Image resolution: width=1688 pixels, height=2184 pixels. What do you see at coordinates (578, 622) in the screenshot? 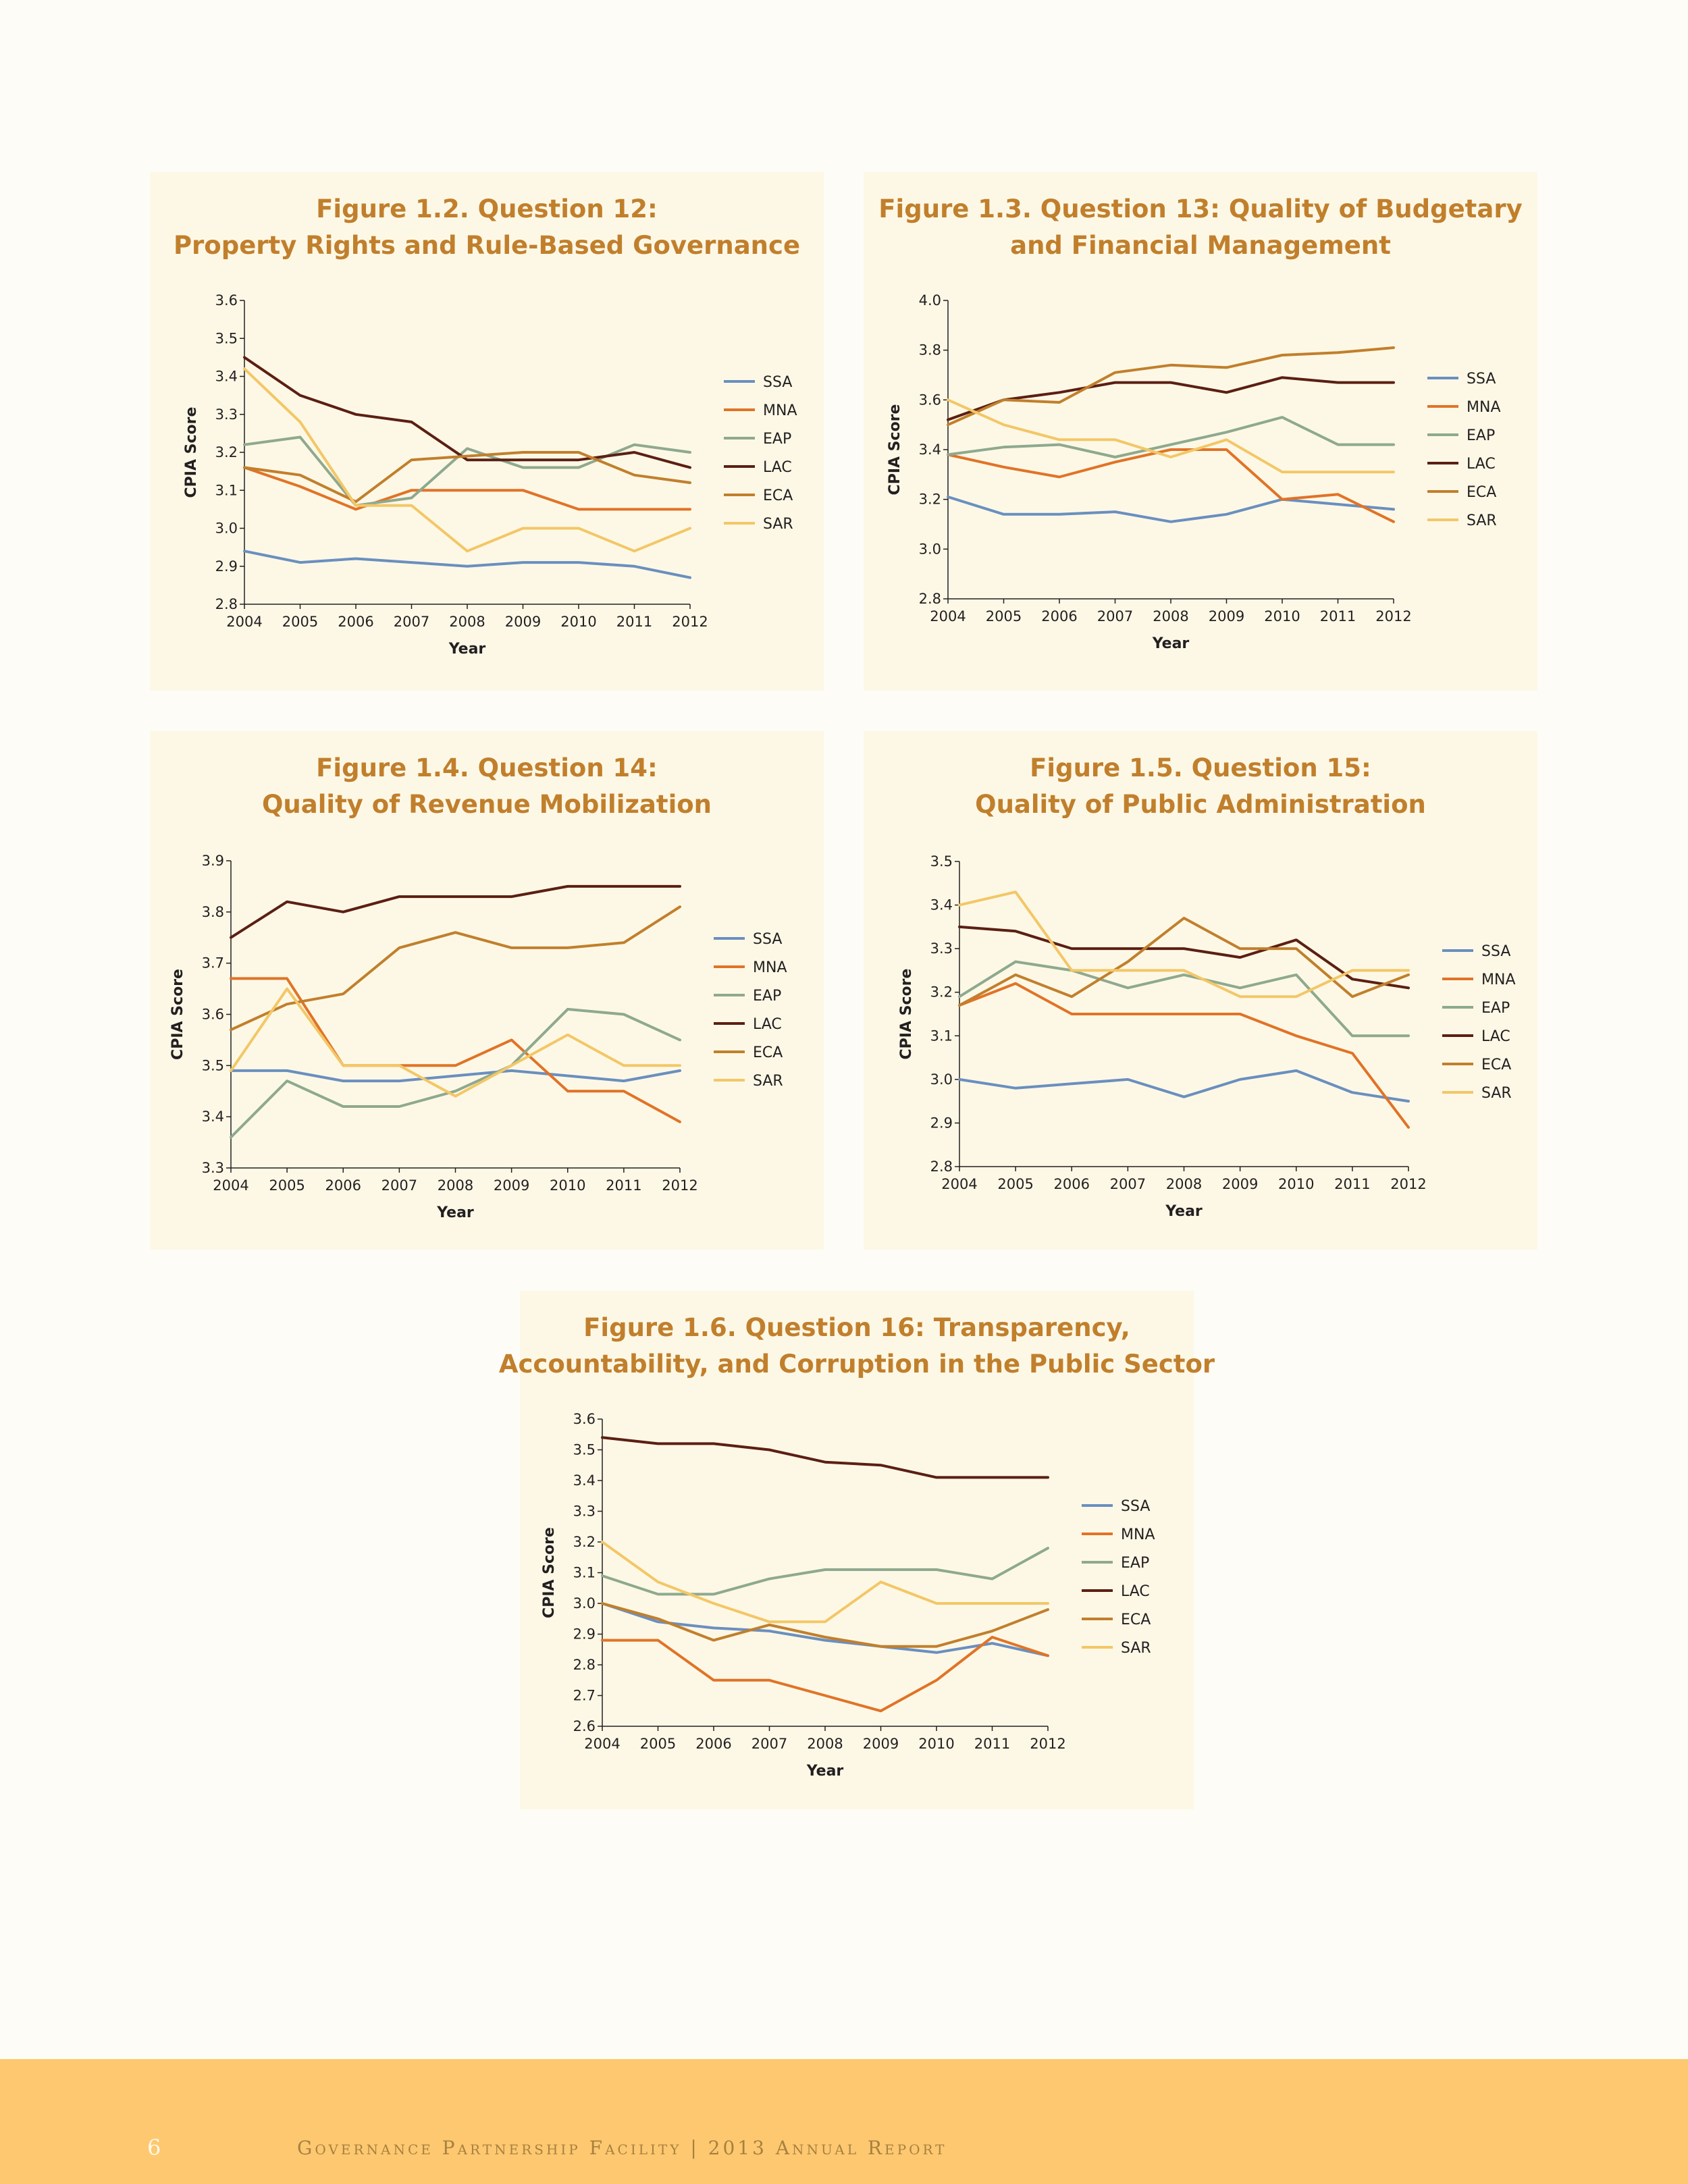
I see `x-tick-label: 2010` at bounding box center [578, 622].